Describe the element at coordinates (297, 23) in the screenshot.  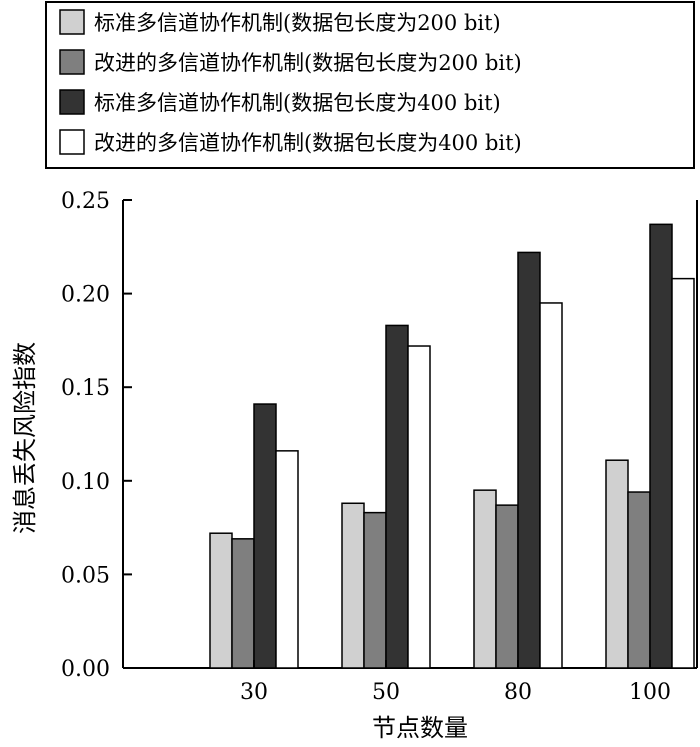
I see `legend-label-1: 标准多信道协作机制(数据包长度为200 bit)` at that location.